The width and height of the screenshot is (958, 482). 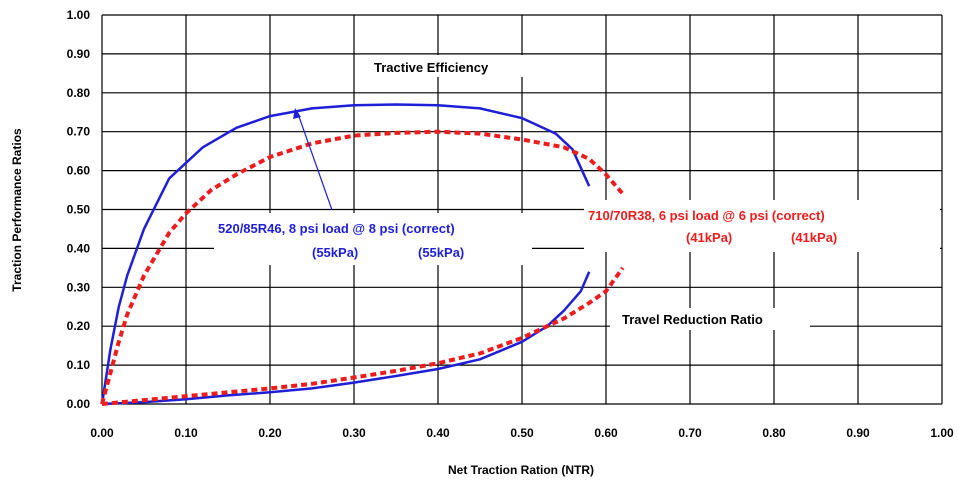 What do you see at coordinates (79, 210) in the screenshot?
I see `y-tick-label: 0.50` at bounding box center [79, 210].